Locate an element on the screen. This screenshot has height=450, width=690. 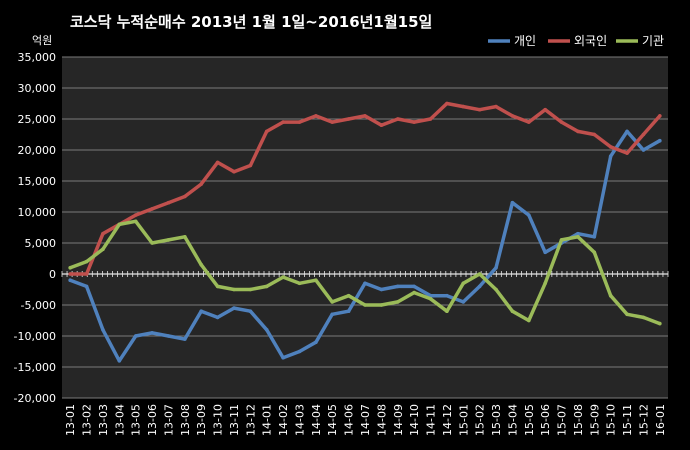
x-tick-label: 13-05 is located at coordinates (136, 420).